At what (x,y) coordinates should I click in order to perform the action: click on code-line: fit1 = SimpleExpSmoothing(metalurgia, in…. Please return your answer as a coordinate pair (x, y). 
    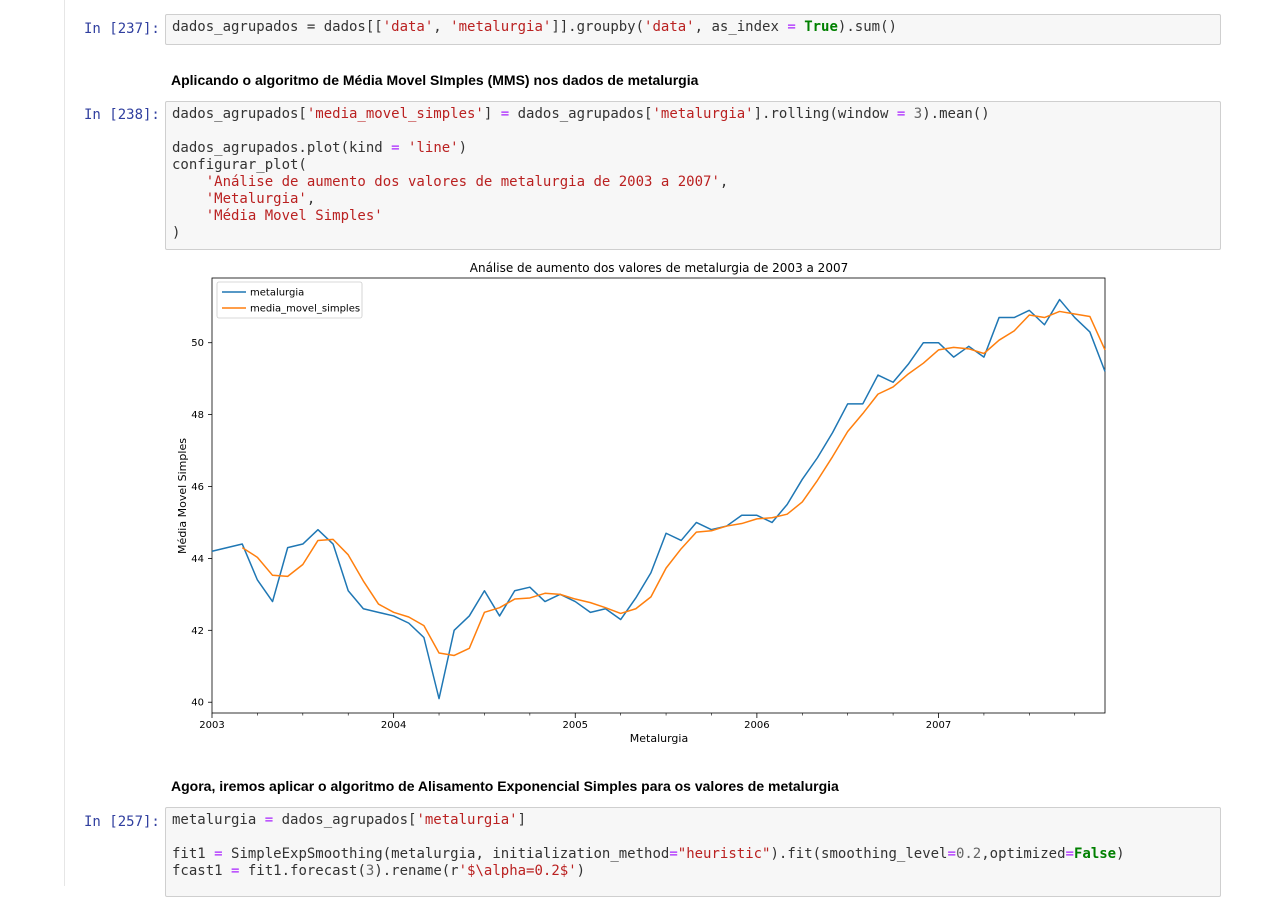
    Looking at the image, I should click on (693, 854).